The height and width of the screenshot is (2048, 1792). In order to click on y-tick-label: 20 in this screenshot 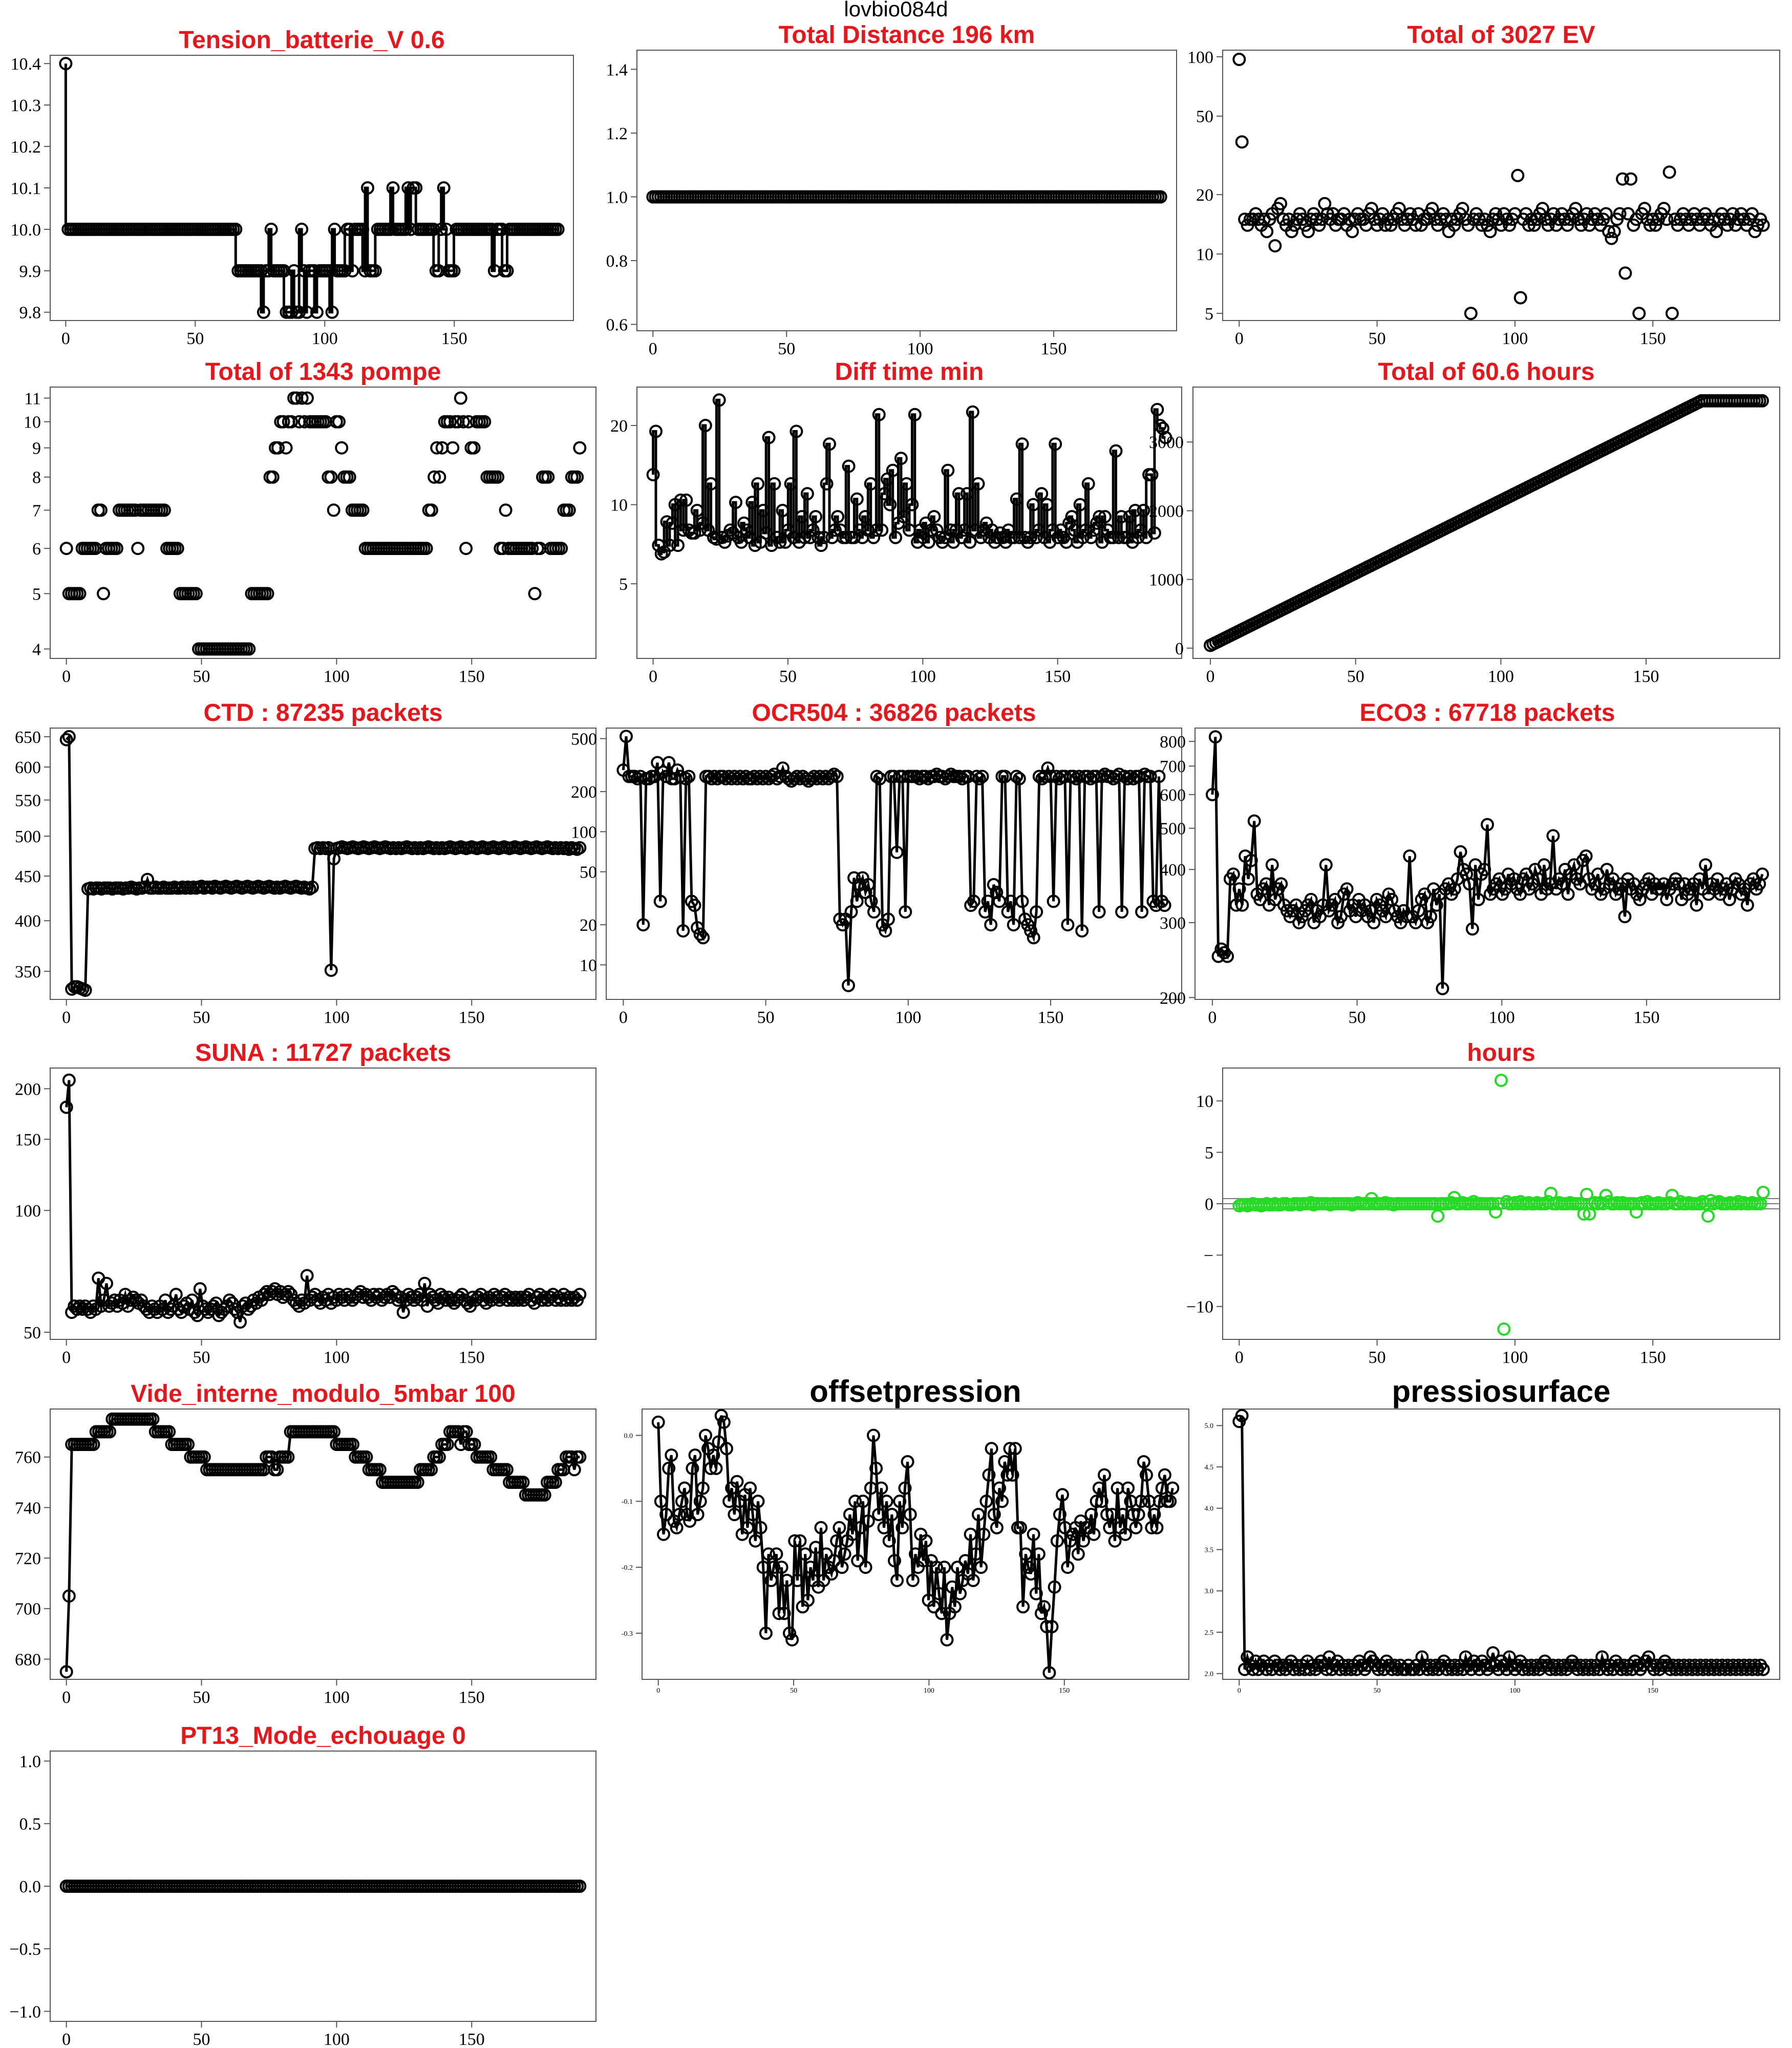, I will do `click(619, 426)`.